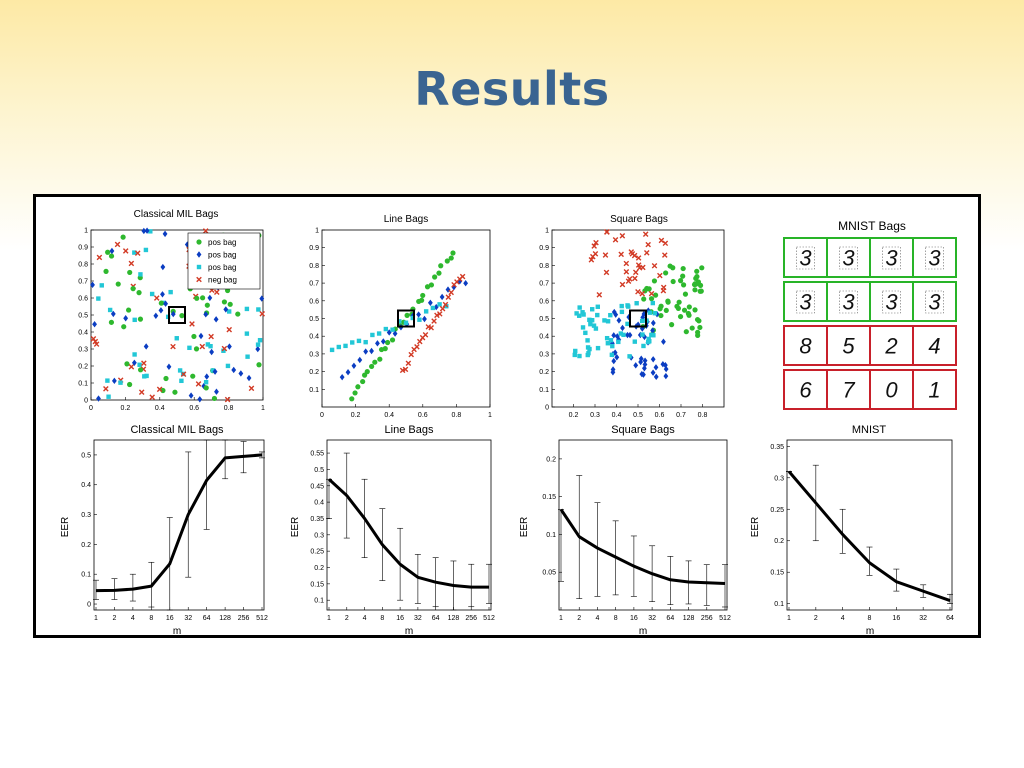 This screenshot has height=768, width=1024. What do you see at coordinates (319, 470) in the screenshot?
I see `y-tick-label: 0.5` at bounding box center [319, 470].